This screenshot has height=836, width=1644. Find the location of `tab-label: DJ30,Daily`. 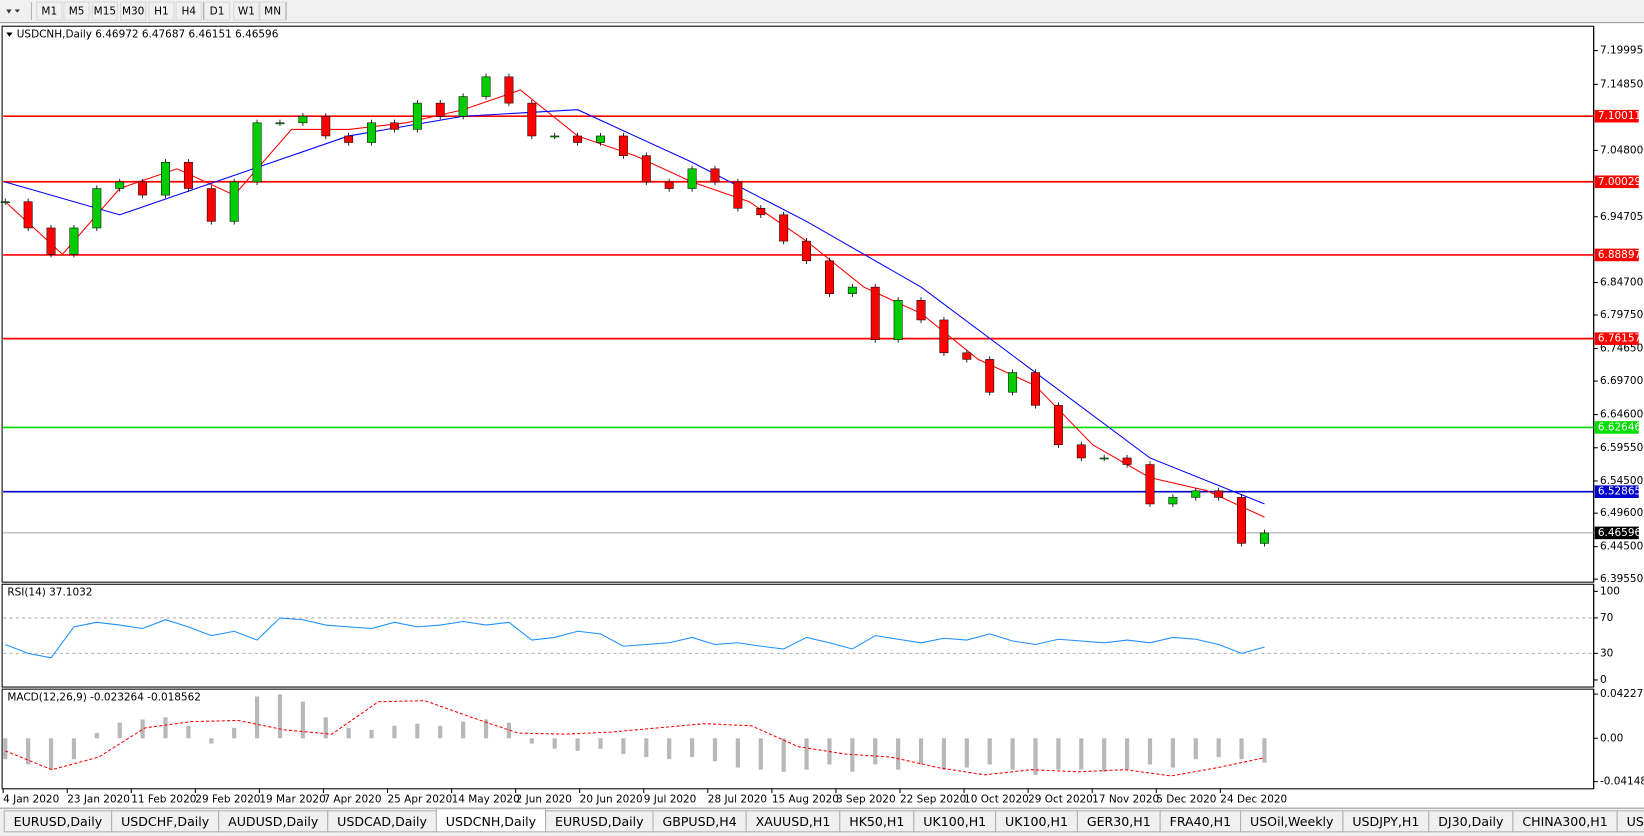

tab-label: DJ30,Daily is located at coordinates (1471, 821).